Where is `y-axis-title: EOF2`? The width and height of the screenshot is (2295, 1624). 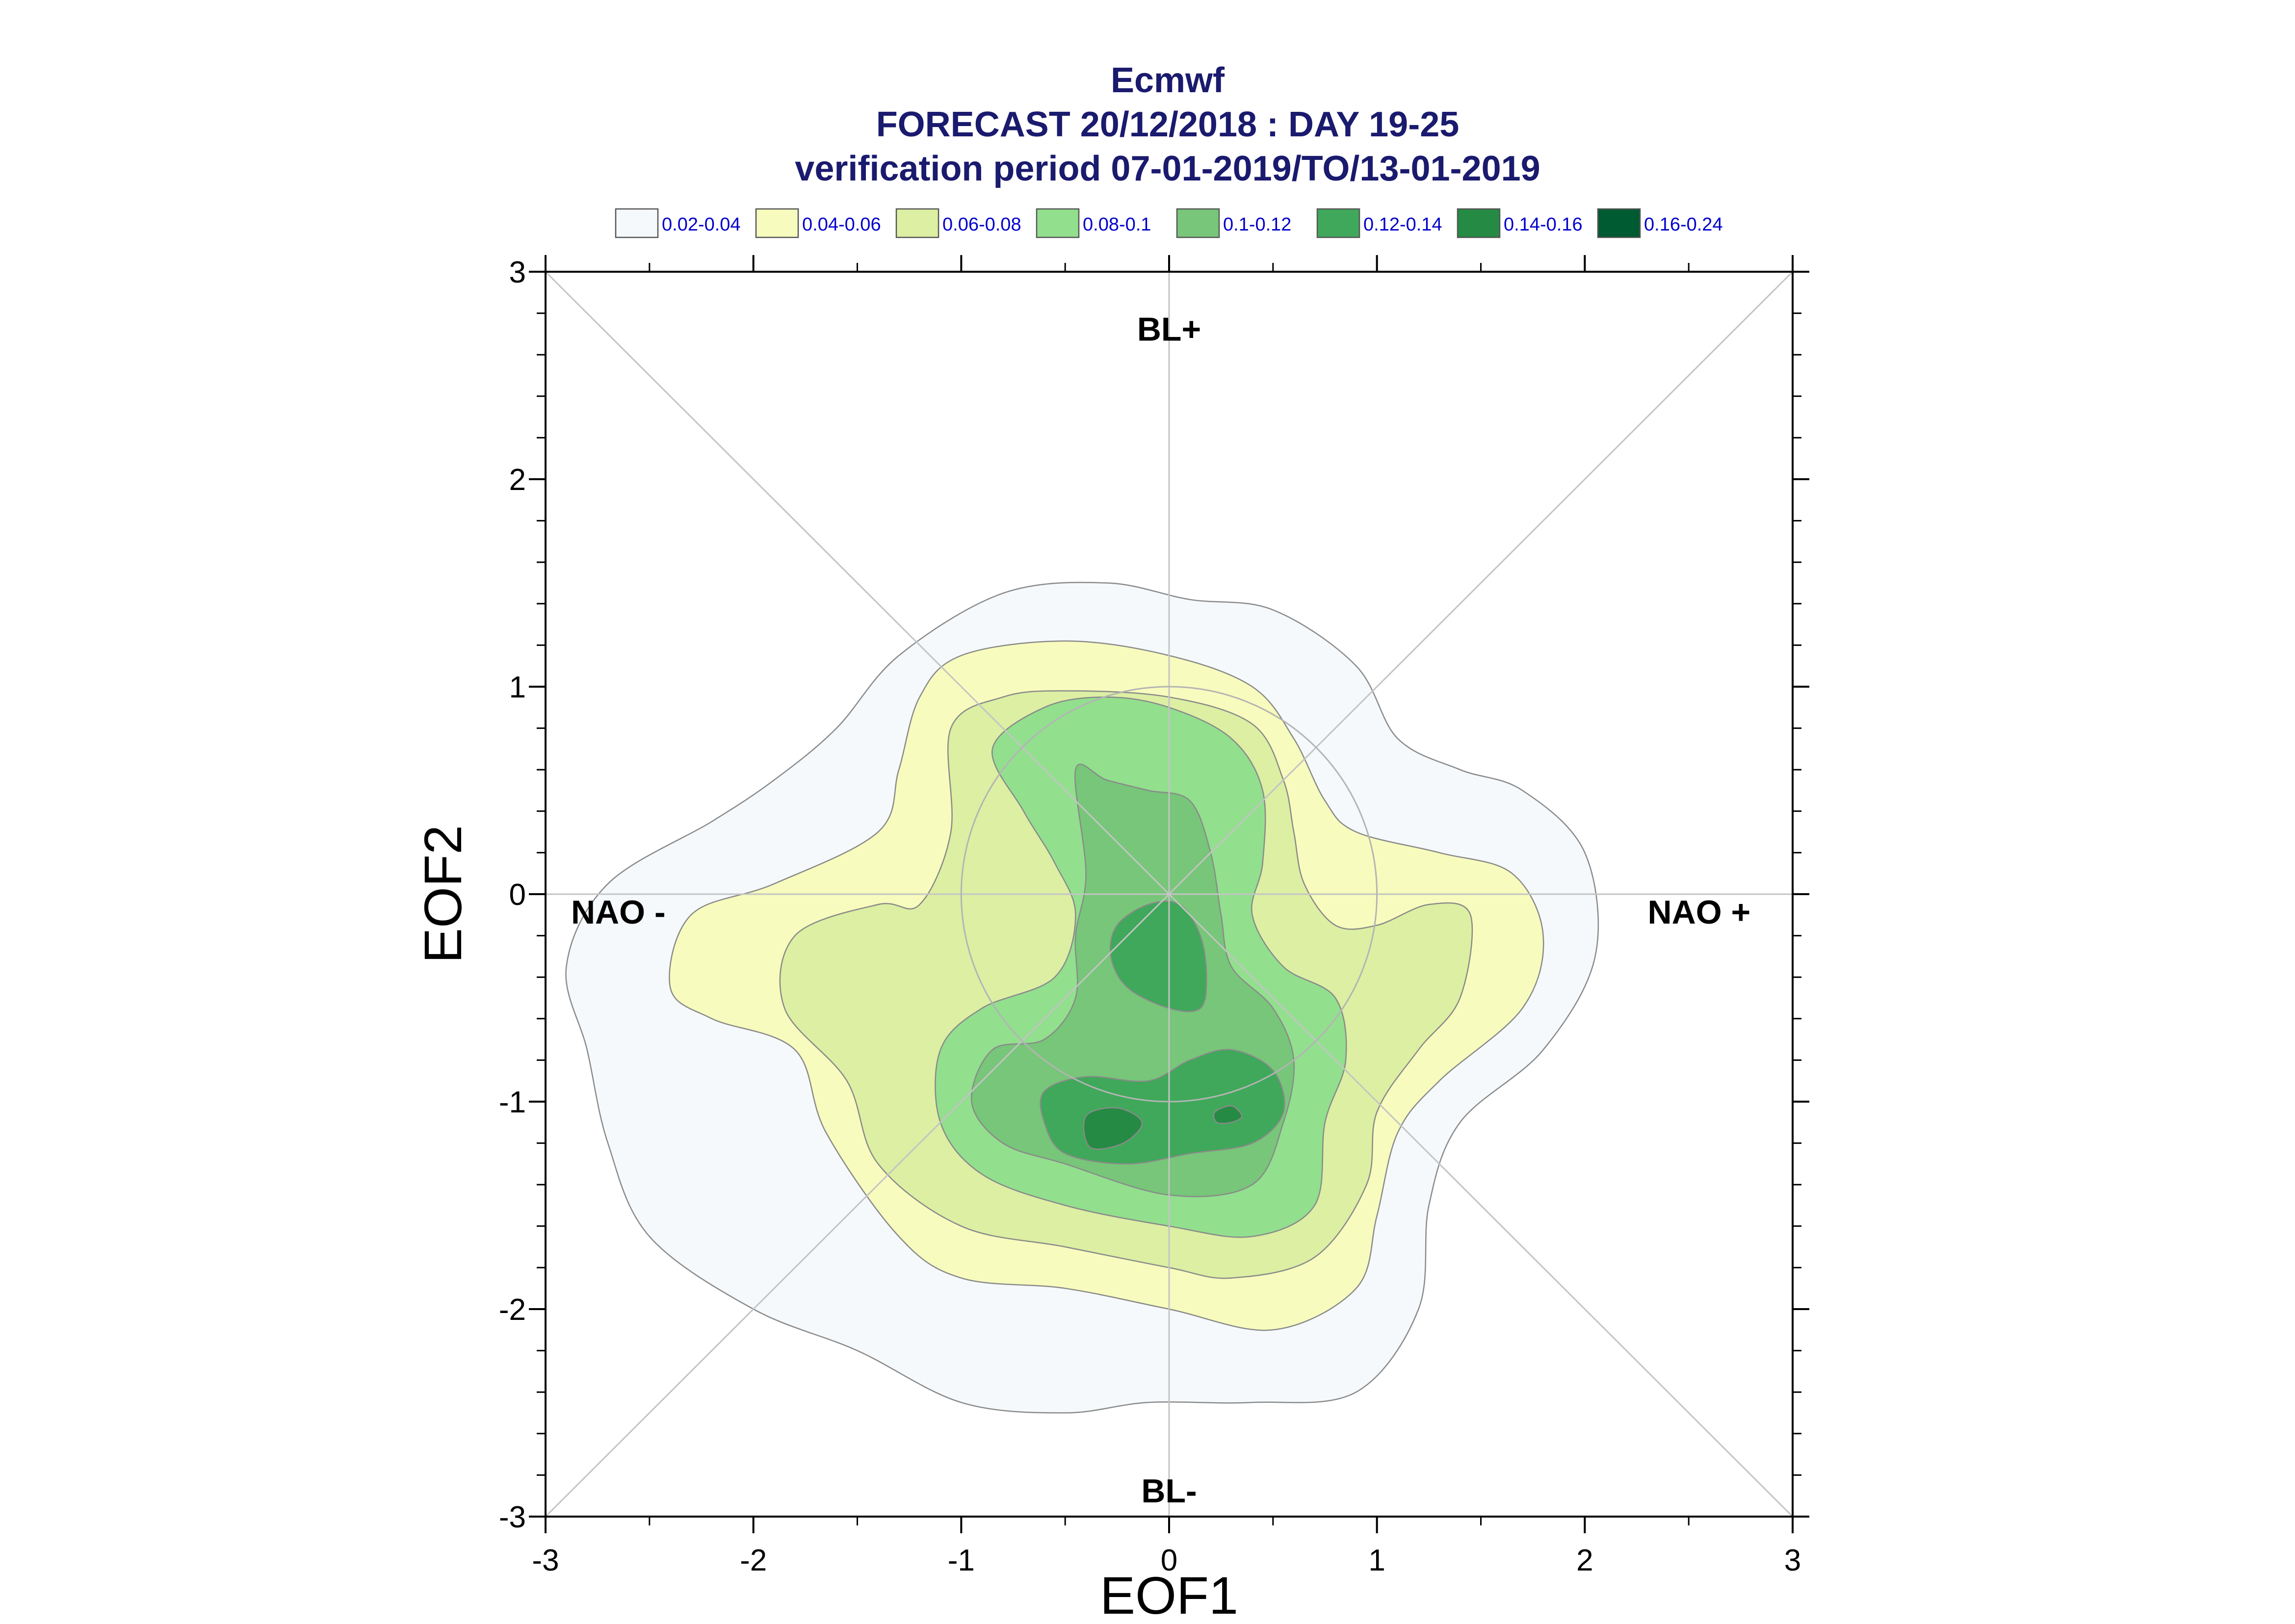 y-axis-title: EOF2 is located at coordinates (443, 894).